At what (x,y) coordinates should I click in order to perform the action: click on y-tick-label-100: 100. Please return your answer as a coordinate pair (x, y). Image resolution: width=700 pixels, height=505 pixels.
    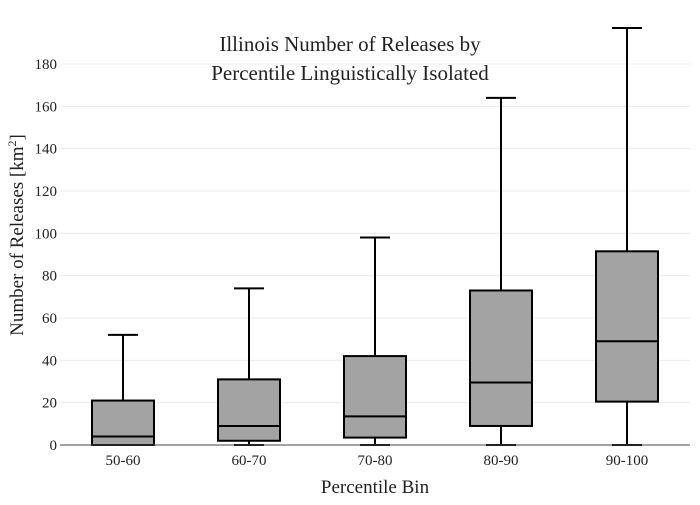
    Looking at the image, I should click on (46, 234).